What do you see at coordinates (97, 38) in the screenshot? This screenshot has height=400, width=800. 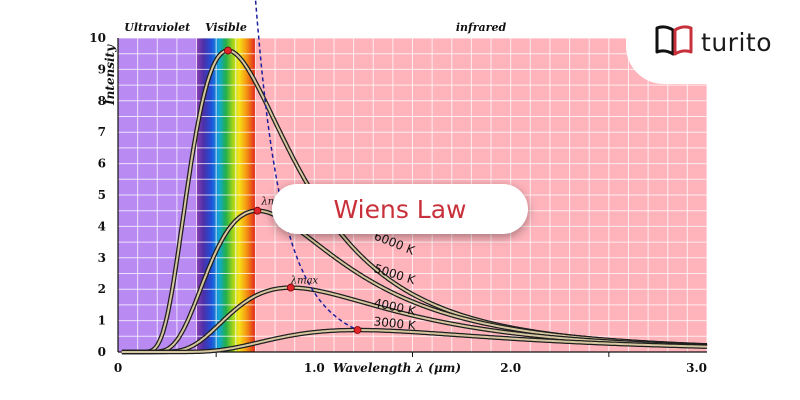 I see `y-tick-label: 10` at bounding box center [97, 38].